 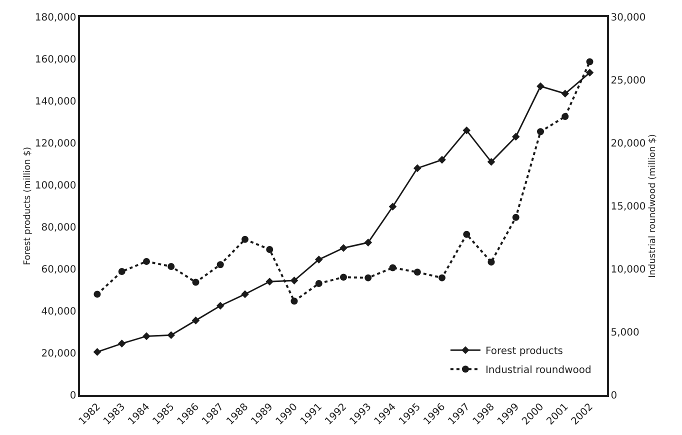 What do you see at coordinates (538, 370) in the screenshot?
I see `legend-label: Industrial roundwood` at bounding box center [538, 370].